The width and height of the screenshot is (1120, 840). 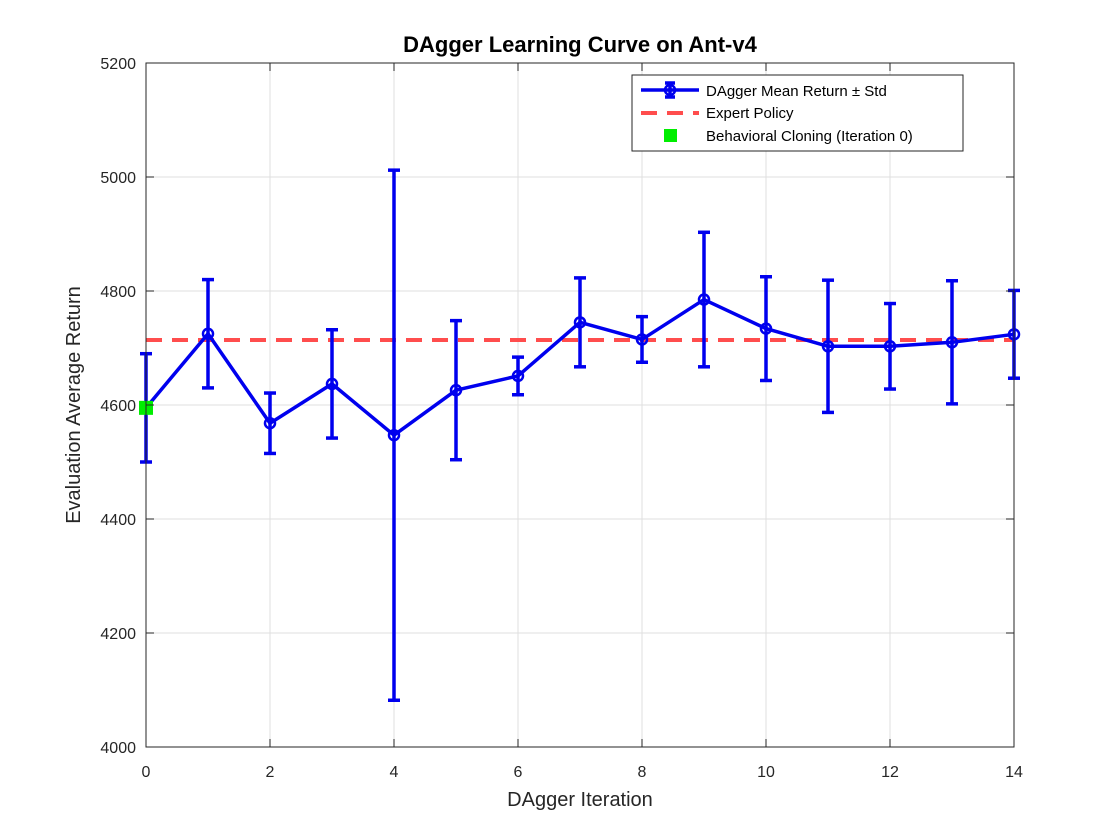 What do you see at coordinates (118, 64) in the screenshot?
I see `y-tick-label: 5200` at bounding box center [118, 64].